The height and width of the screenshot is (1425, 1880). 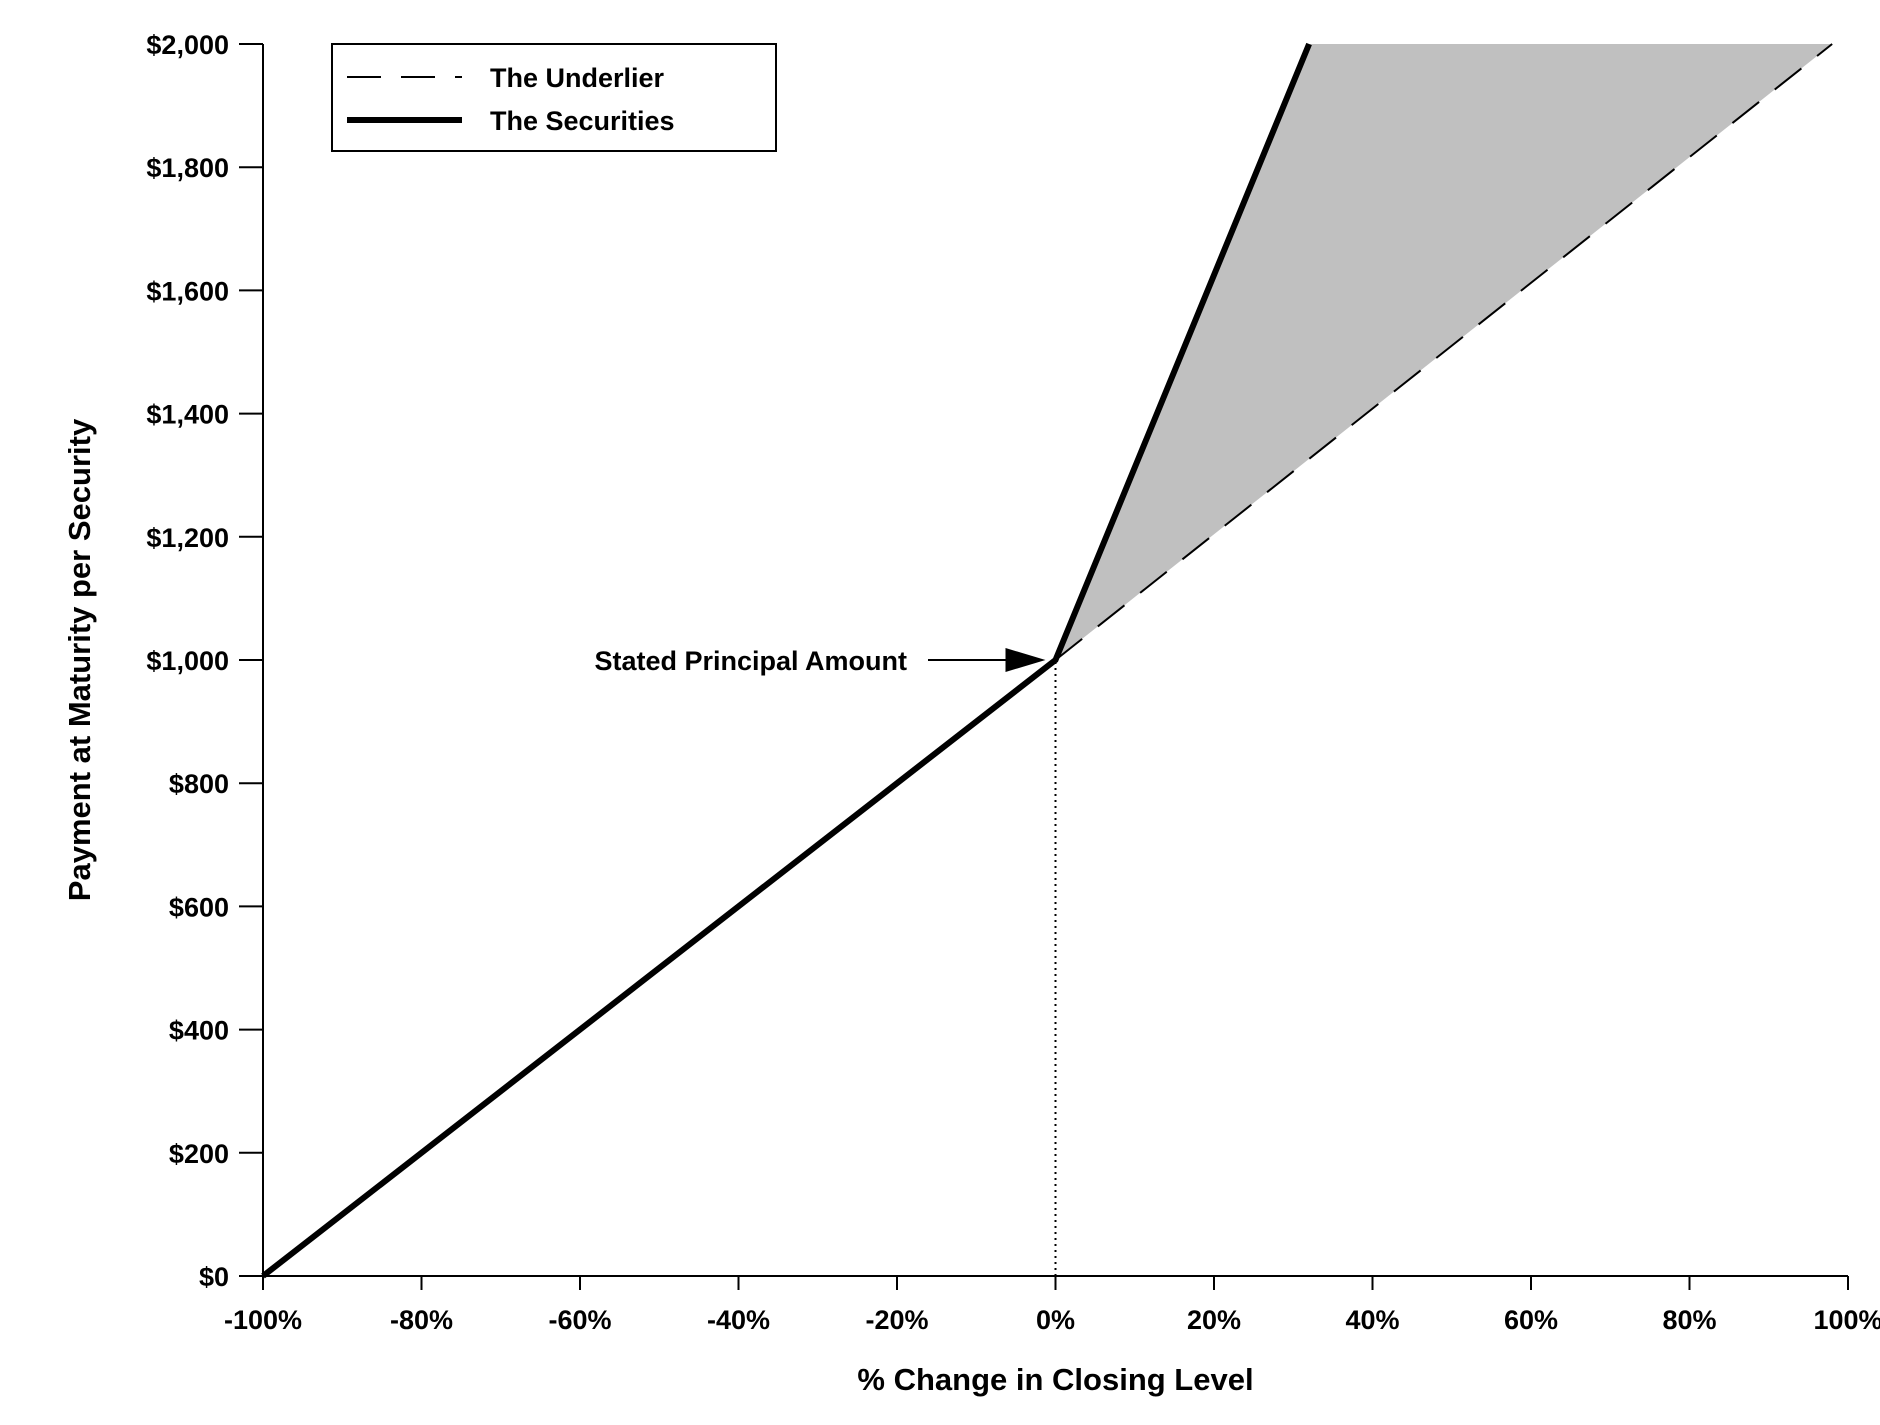 I want to click on y-tick-label: $2,000, so click(x=187, y=45).